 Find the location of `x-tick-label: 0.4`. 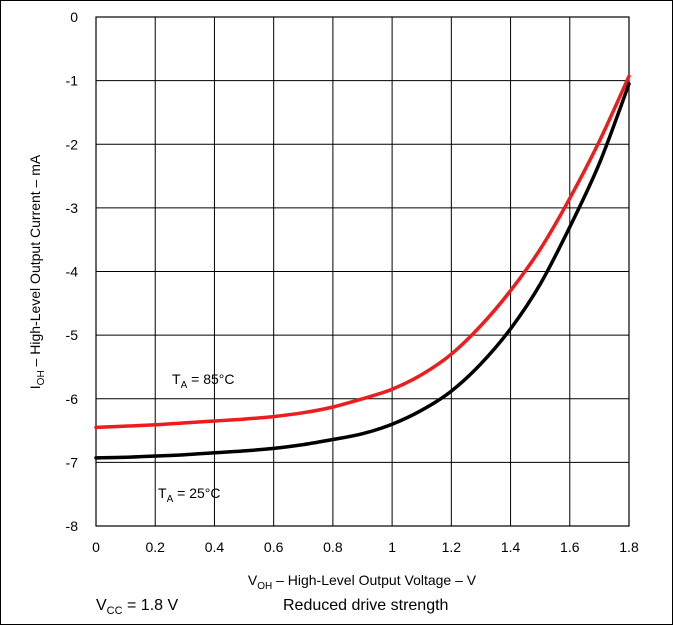

x-tick-label: 0.4 is located at coordinates (215, 547).